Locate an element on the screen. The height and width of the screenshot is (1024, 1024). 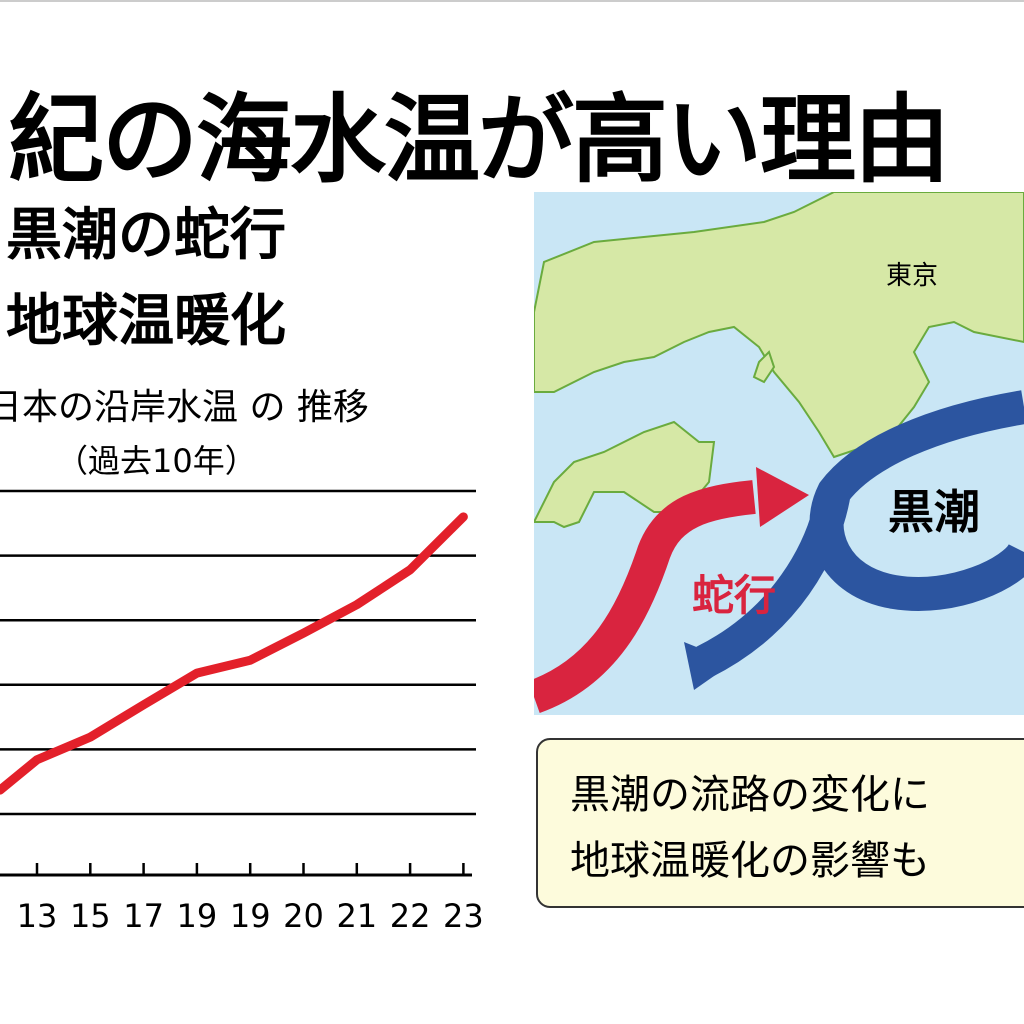
land-shikoku is located at coordinates (625, 474).